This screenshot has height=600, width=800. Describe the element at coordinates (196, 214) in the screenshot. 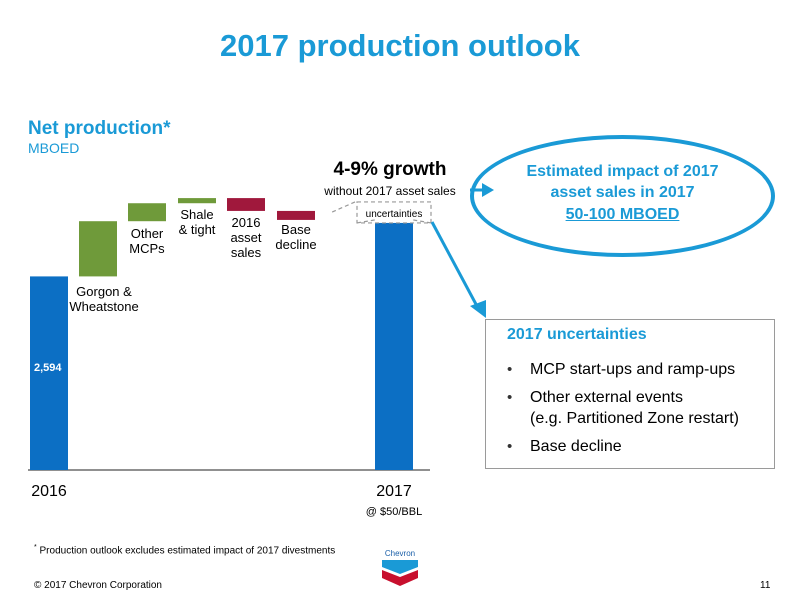

I see `category-label: Shale` at that location.